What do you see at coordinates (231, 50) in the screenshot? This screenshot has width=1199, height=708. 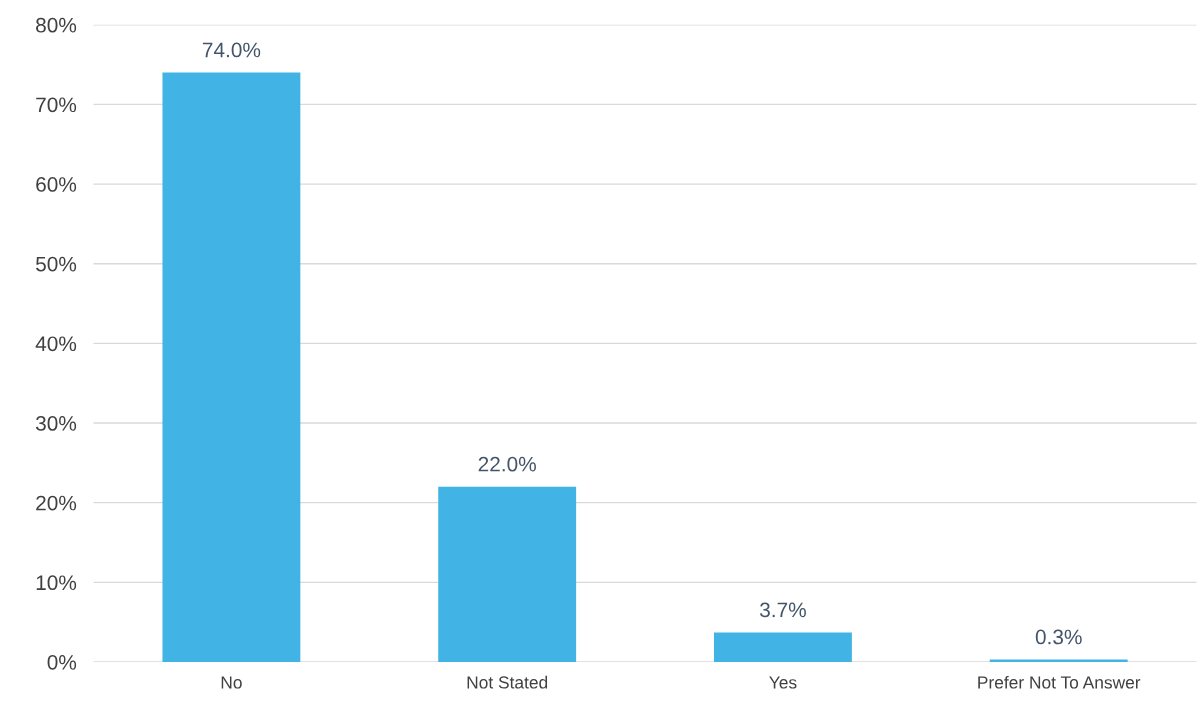 I see `data-label: 74.0%` at bounding box center [231, 50].